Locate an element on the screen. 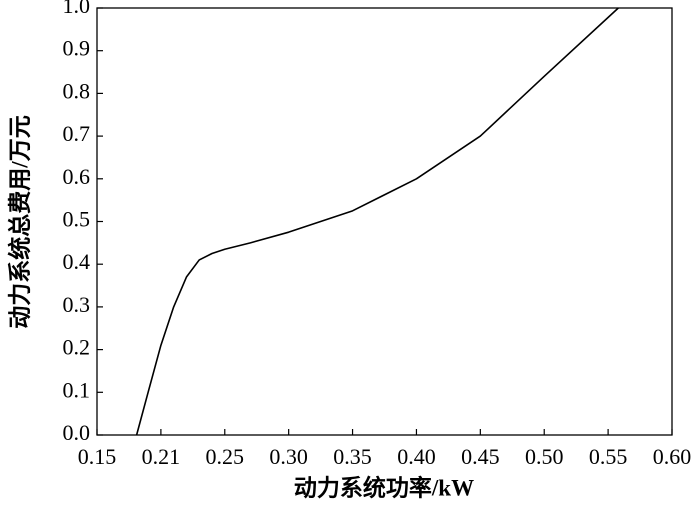 The image size is (700, 505). y-tick-label: 0.2 is located at coordinates (77, 347).